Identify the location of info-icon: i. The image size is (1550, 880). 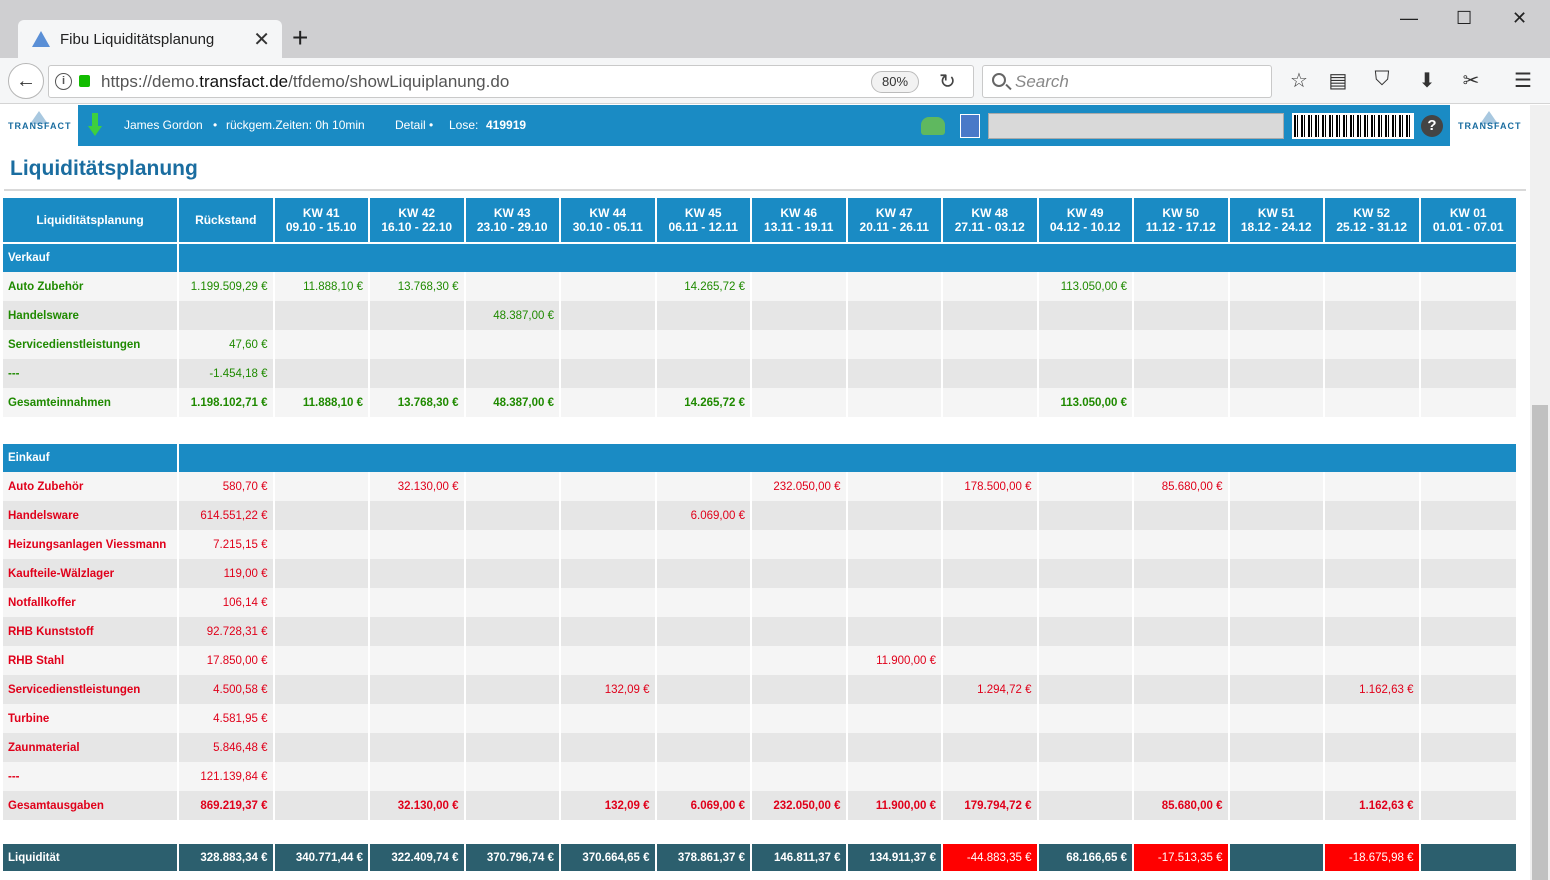
(63, 81).